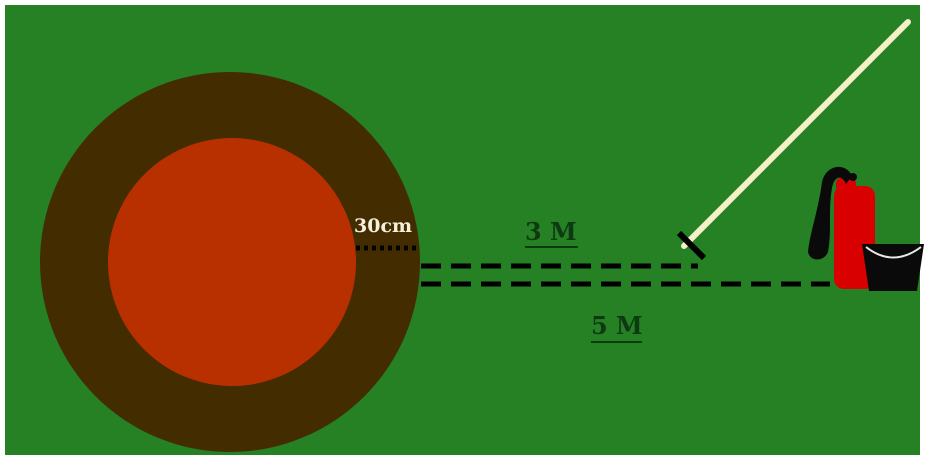 The image size is (925, 459). What do you see at coordinates (841, 227) in the screenshot?
I see `fire-extinguisher-icon` at bounding box center [841, 227].